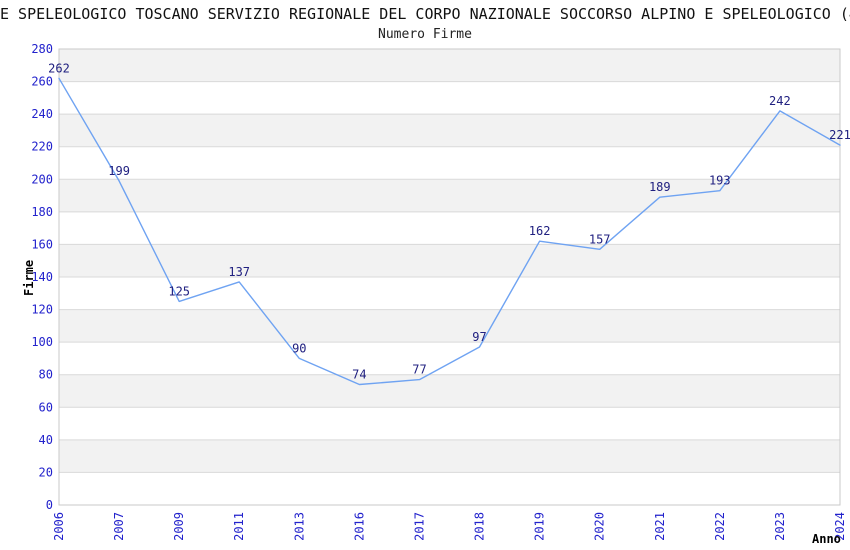 This screenshot has height=550, width=850. What do you see at coordinates (660, 526) in the screenshot?
I see `x-tick-label: 2021` at bounding box center [660, 526].